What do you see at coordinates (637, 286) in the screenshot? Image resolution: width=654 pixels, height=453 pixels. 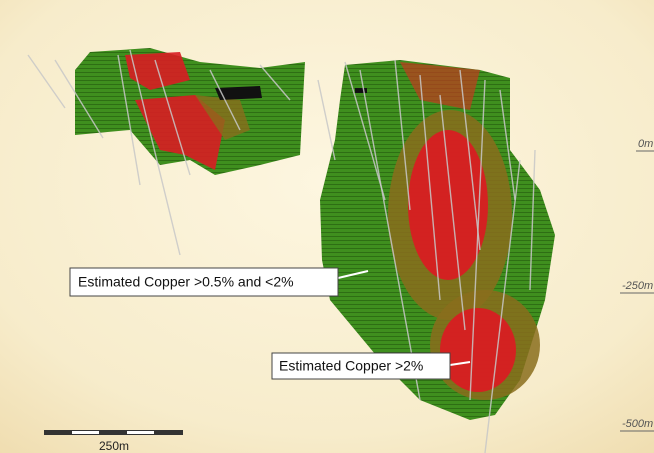 I see `depth-label: -250m` at bounding box center [637, 286].